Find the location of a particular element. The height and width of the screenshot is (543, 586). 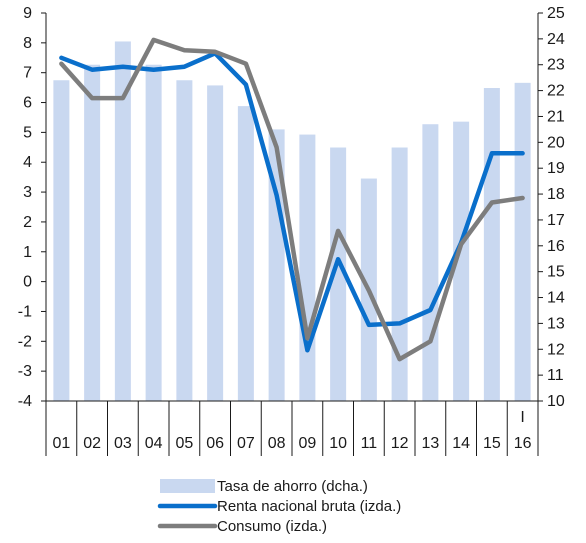

right-tick-label: 19 is located at coordinates (556, 168).